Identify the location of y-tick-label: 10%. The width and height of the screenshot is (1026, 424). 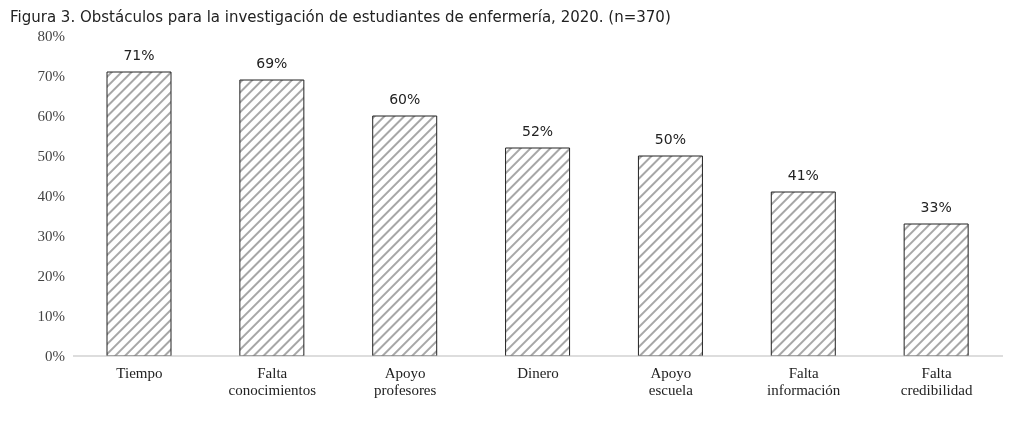
(51, 316).